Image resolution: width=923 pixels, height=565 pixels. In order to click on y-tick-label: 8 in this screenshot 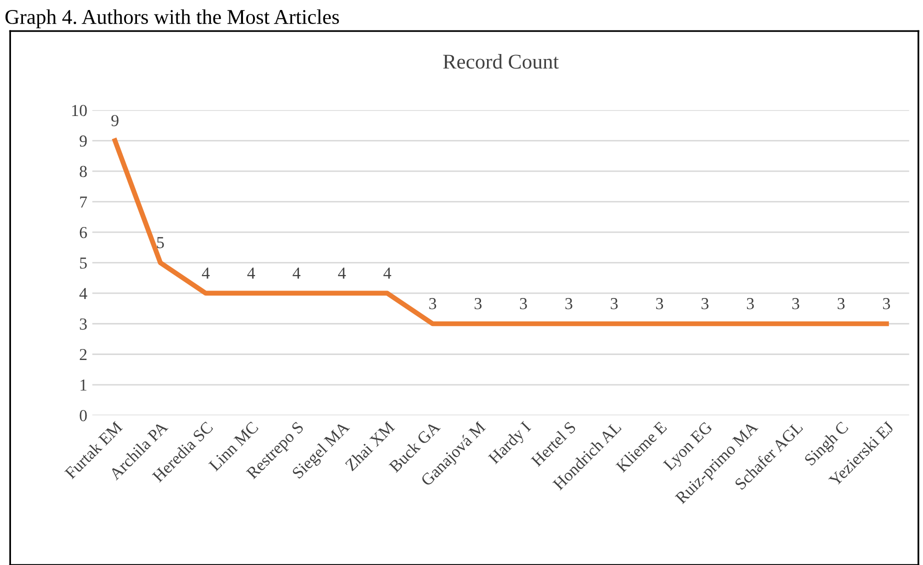, I will do `click(83, 172)`.